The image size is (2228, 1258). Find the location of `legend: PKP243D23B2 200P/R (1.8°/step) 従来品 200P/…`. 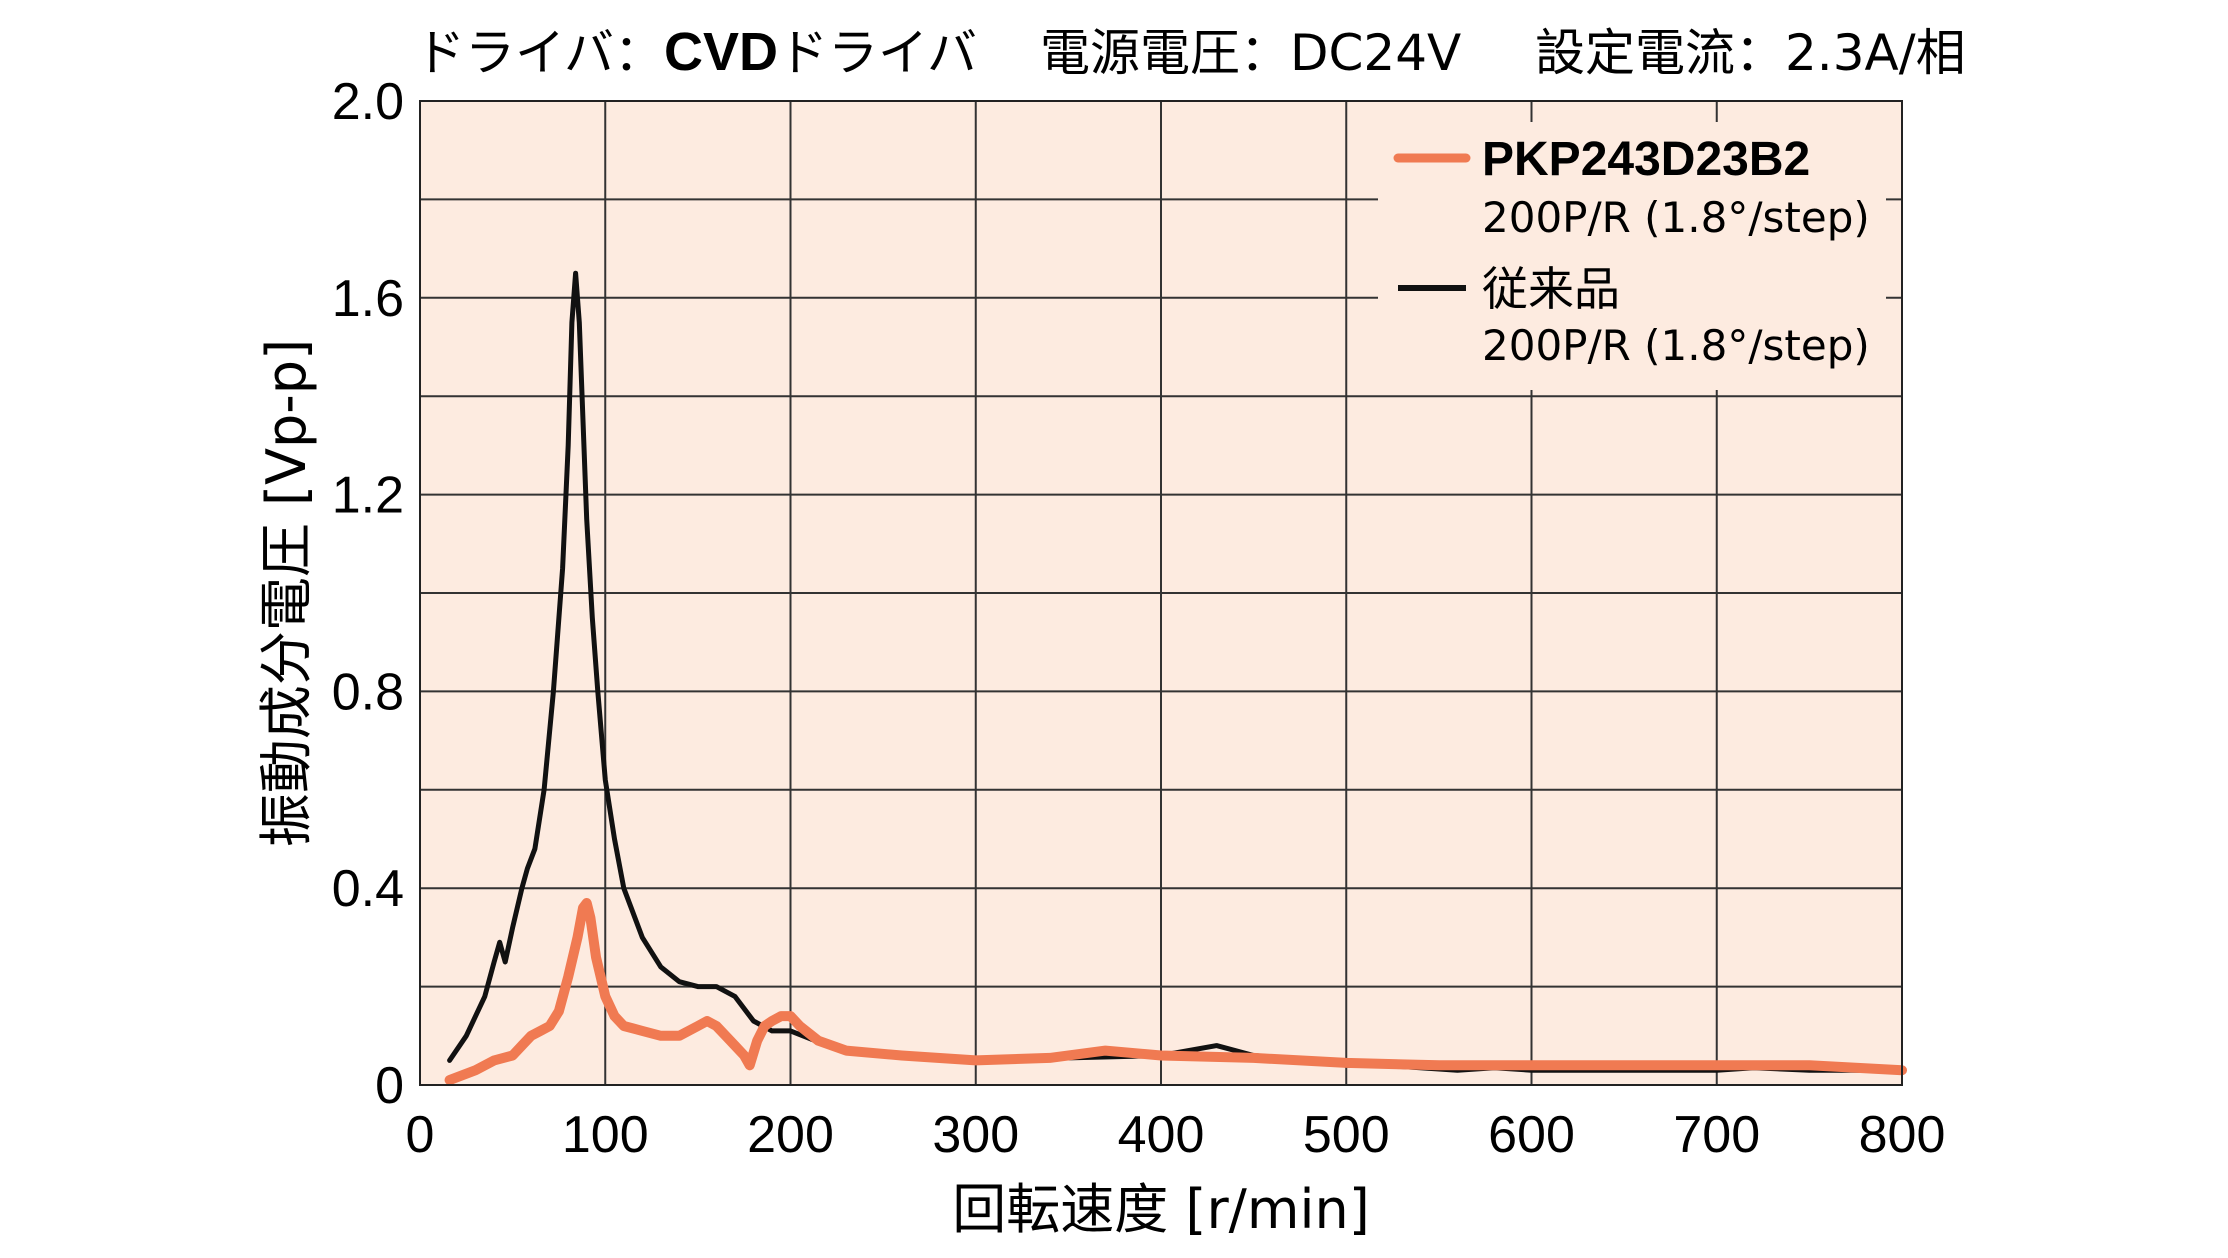

legend: PKP243D23B2 200P/R (1.8°/step) 従来品 200P/… is located at coordinates (1632, 256).